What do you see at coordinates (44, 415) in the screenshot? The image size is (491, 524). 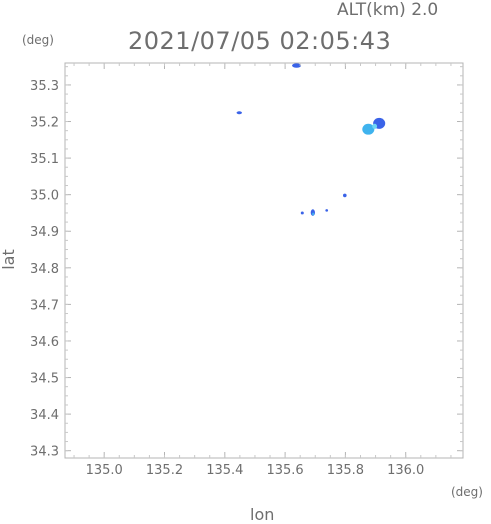 I see `y-tick-label: 34.4` at bounding box center [44, 415].